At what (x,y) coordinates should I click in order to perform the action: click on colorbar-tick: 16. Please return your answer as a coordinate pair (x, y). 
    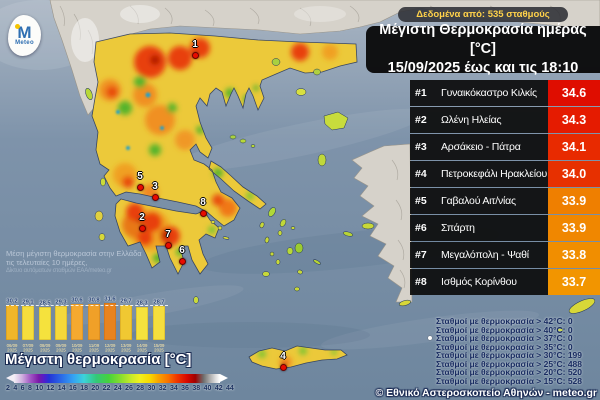
    Looking at the image, I should click on (72, 388).